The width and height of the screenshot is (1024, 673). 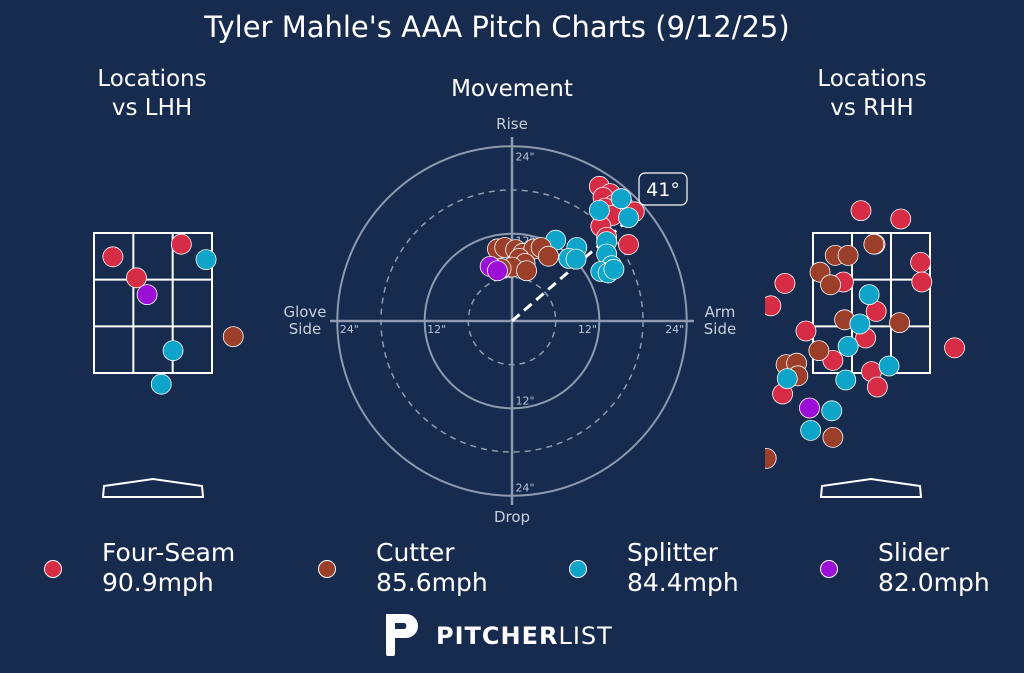 I want to click on glove-side-label: Glove Side, so click(x=304, y=320).